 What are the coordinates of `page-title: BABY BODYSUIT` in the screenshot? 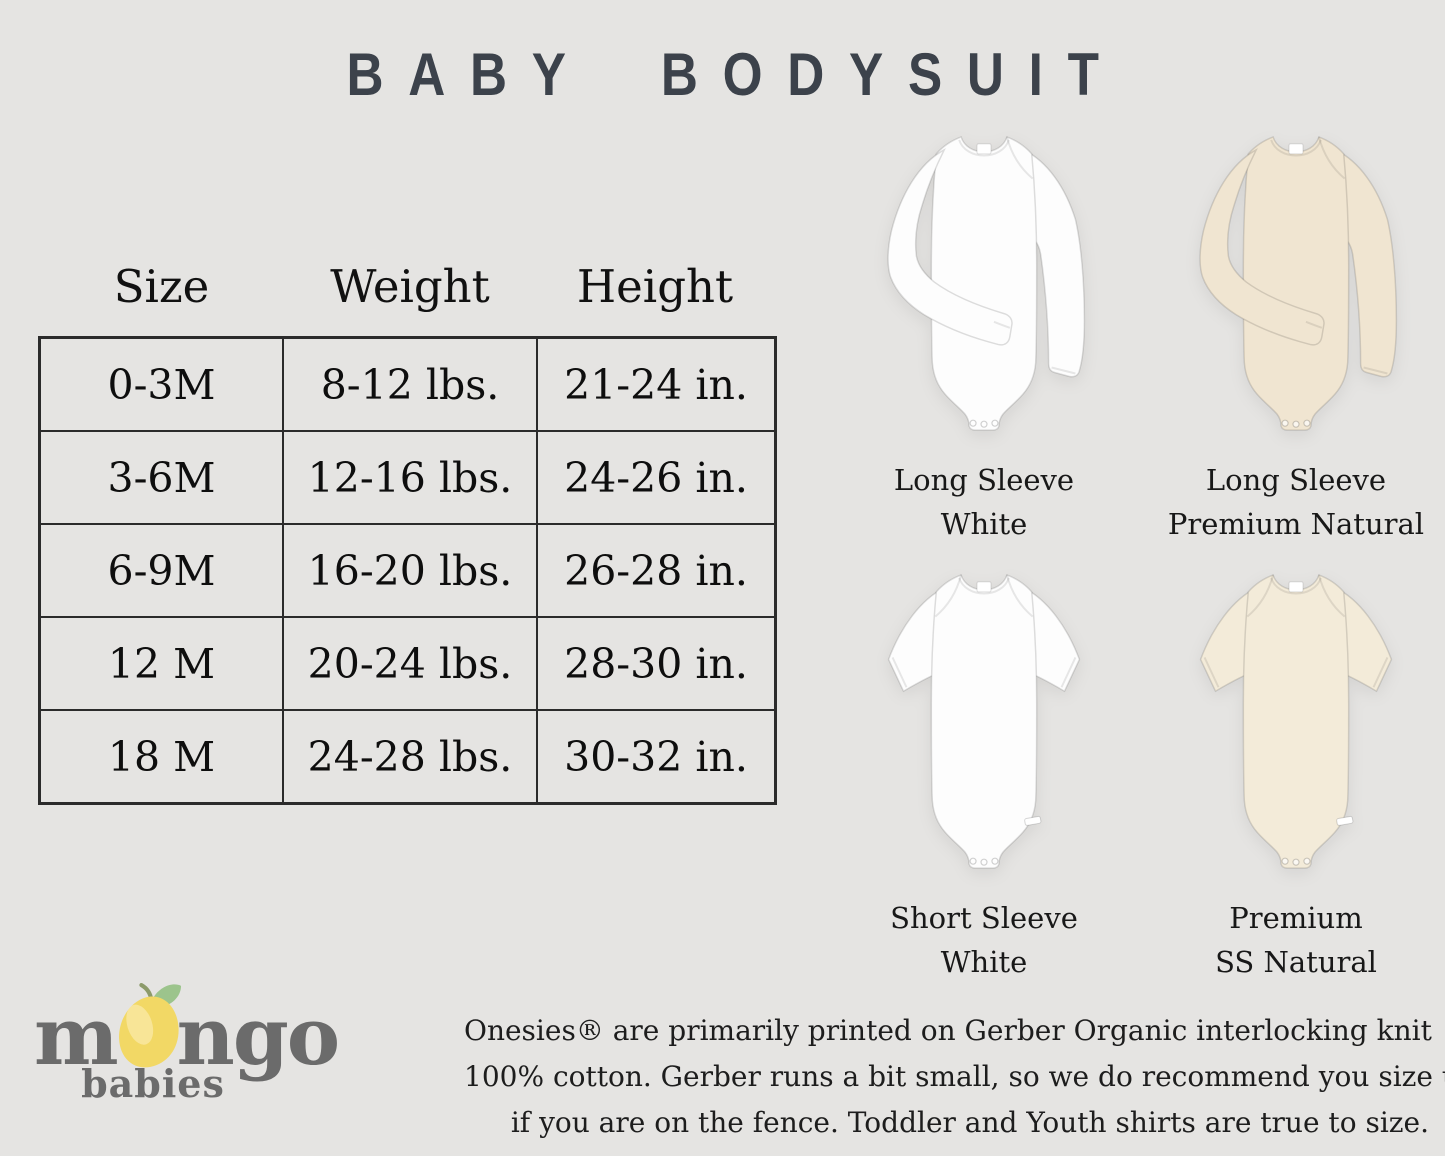 It's located at (722, 74).